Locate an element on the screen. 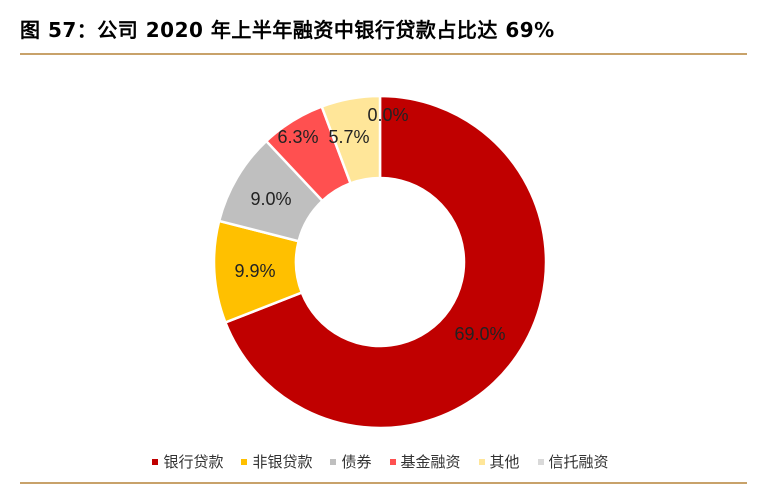 This screenshot has height=491, width=761. legend-item-6: 信托融资 is located at coordinates (573, 461).